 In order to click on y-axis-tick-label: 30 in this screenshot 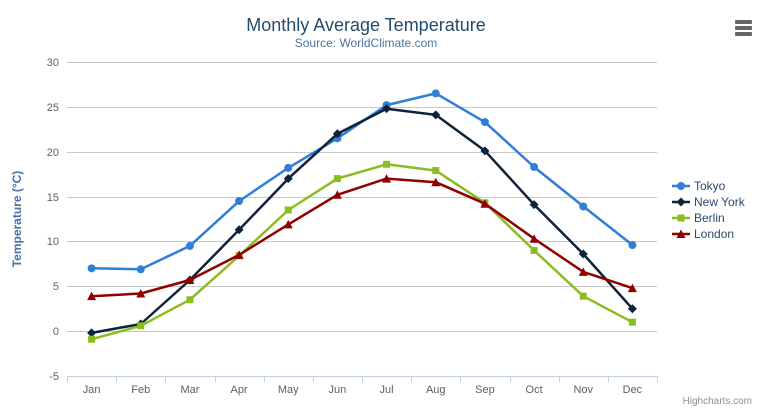, I will do `click(53, 63)`.